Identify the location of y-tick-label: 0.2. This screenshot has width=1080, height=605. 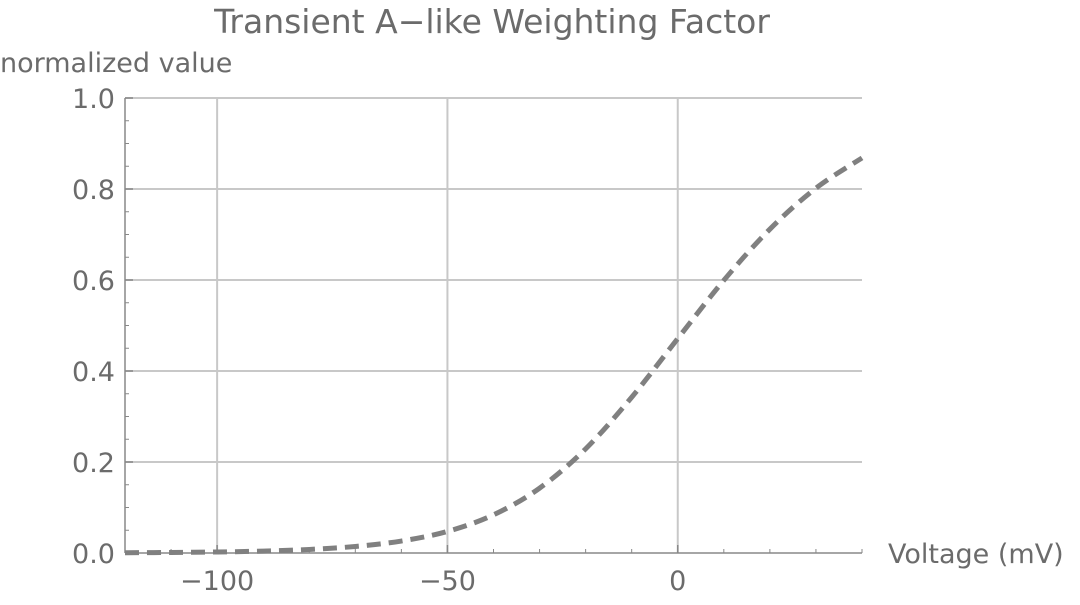
(93, 463).